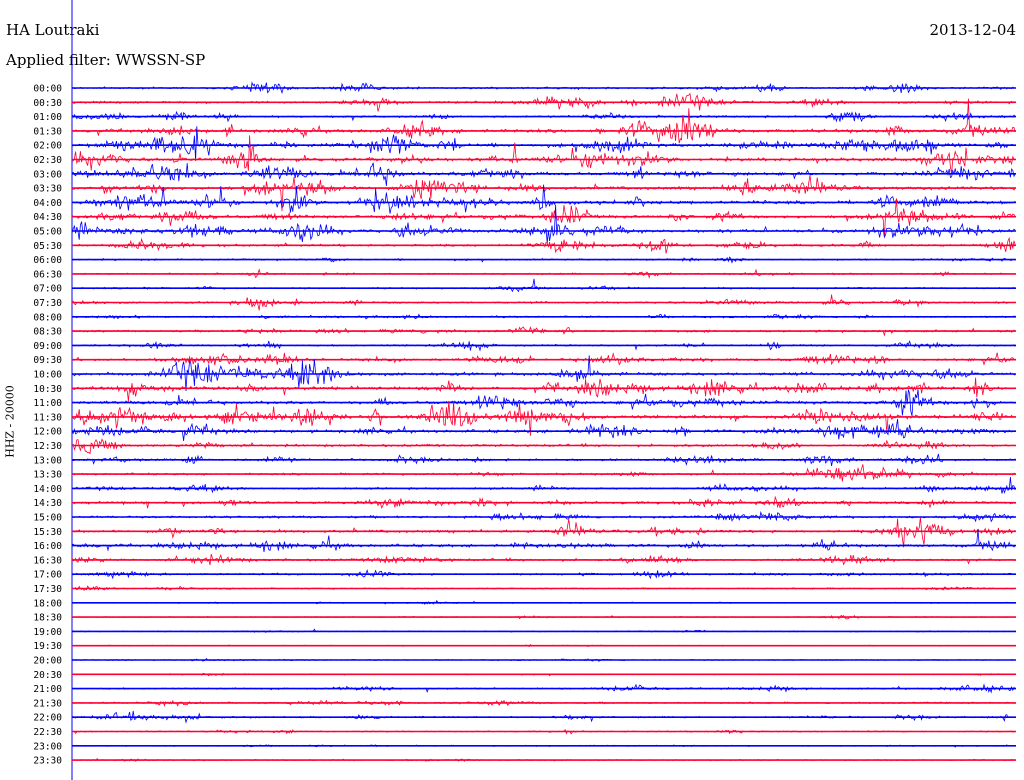 Image resolution: width=1024 pixels, height=780 pixels. Describe the element at coordinates (47, 746) in the screenshot. I see `time-tick-label: 23:00` at that location.